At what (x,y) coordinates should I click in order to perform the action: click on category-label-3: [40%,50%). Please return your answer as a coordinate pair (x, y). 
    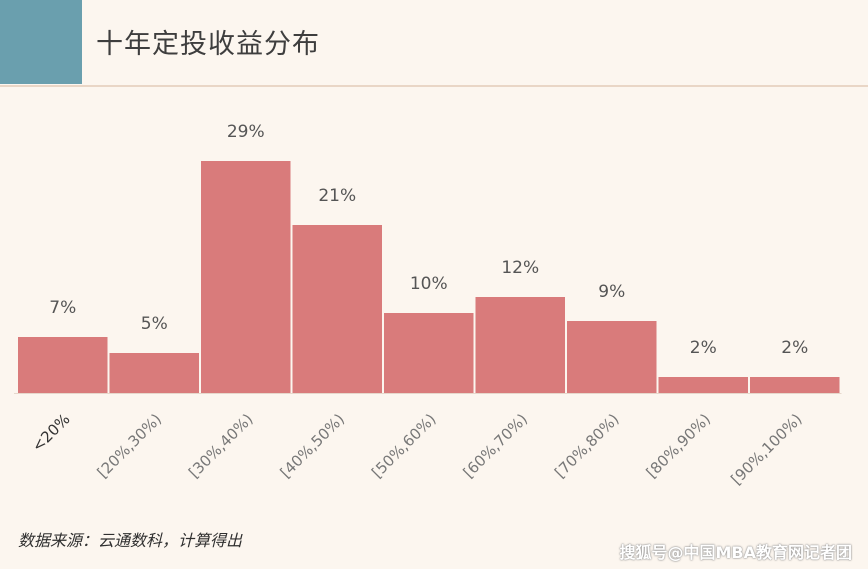
    Looking at the image, I should click on (313, 446).